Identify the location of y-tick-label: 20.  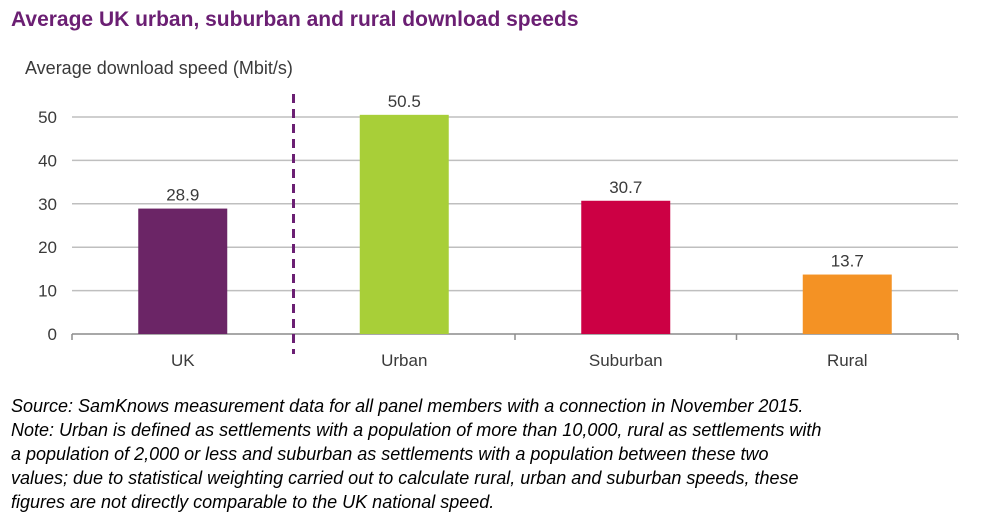
(47, 247).